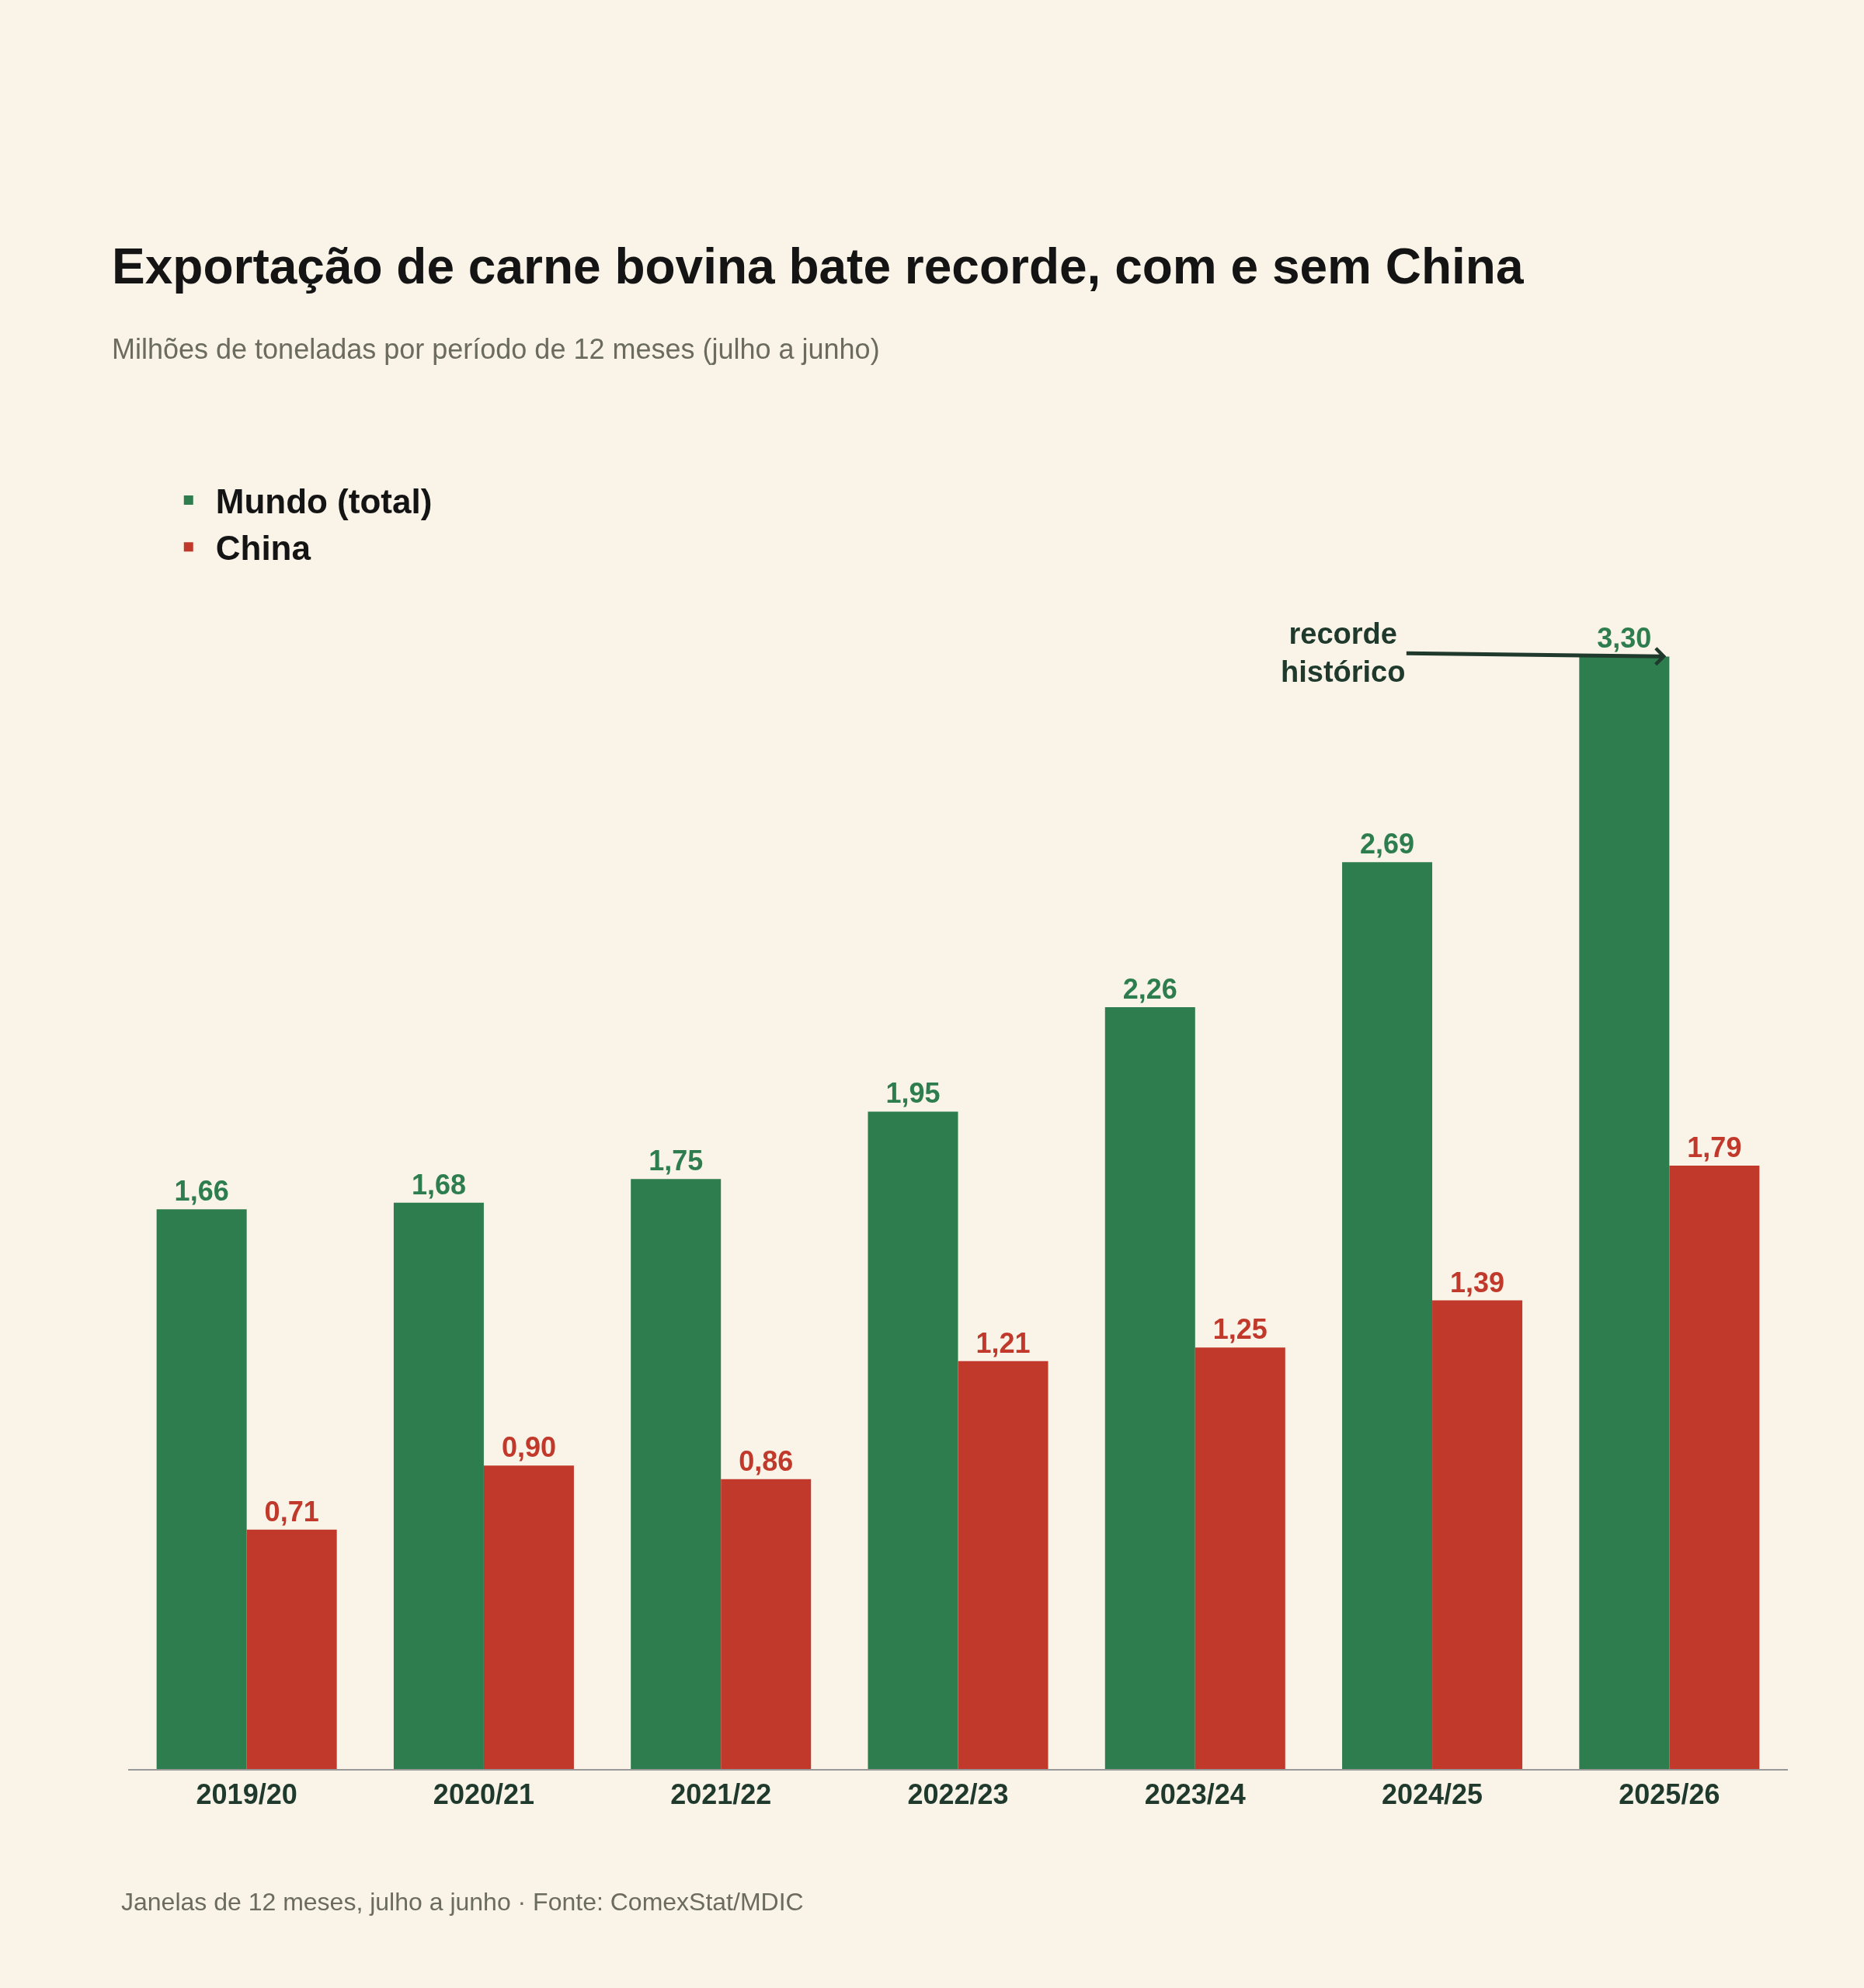 This screenshot has width=1864, height=1988. Describe the element at coordinates (1387, 844) in the screenshot. I see `data-label: 2,69` at that location.